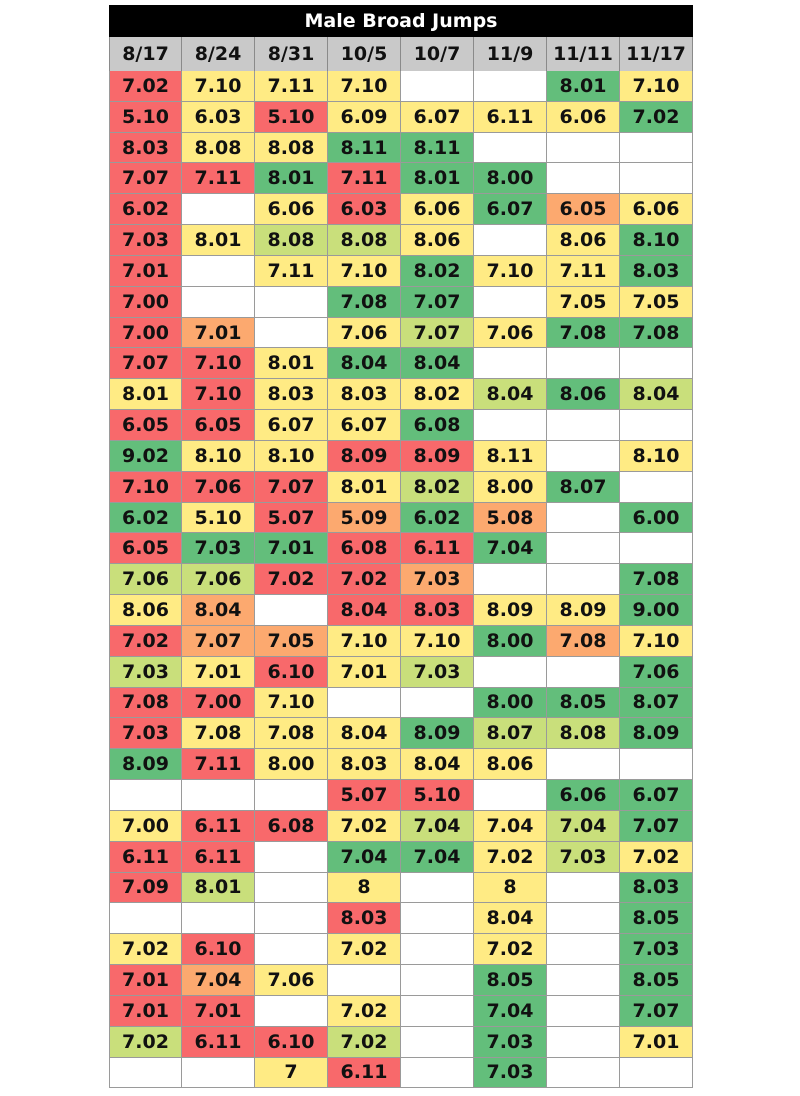 Image resolution: width=800 pixels, height=1096 pixels. Describe the element at coordinates (145, 425) in the screenshot. I see `table-cell: 6.05` at that location.